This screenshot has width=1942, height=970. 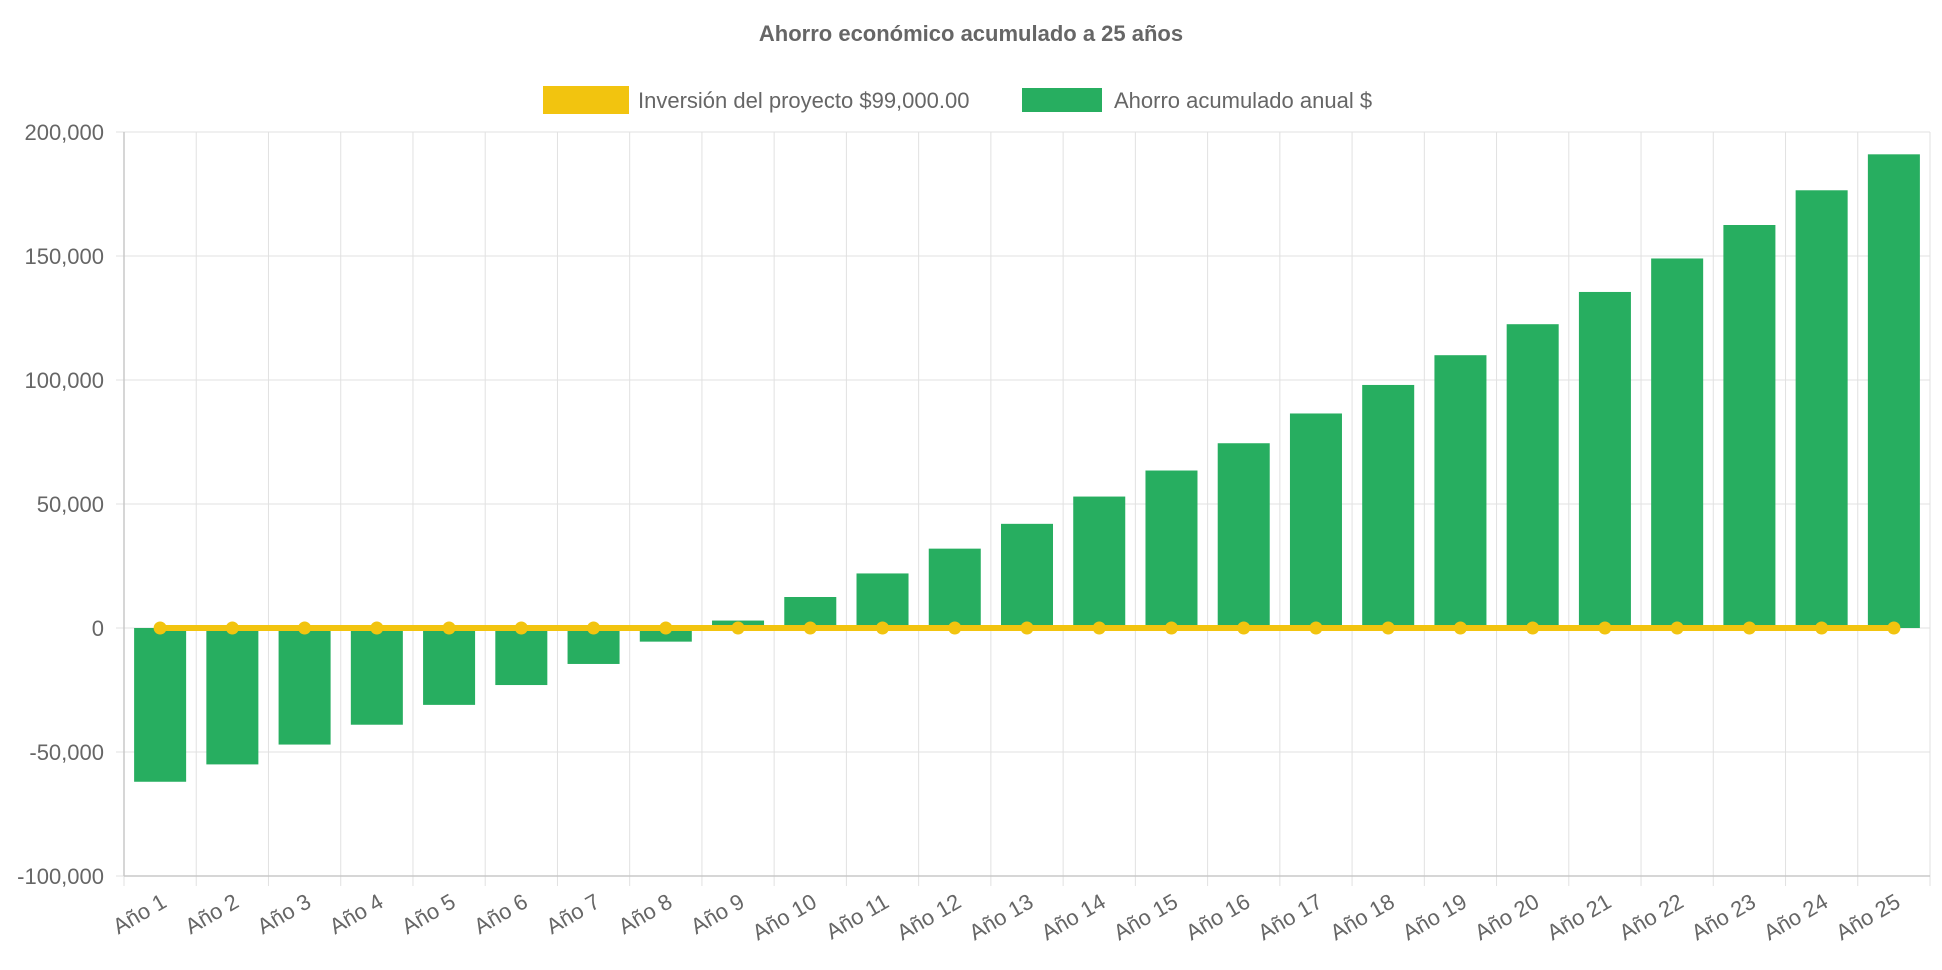 I want to click on y-tick-label: 150,000, so click(x=64, y=256).